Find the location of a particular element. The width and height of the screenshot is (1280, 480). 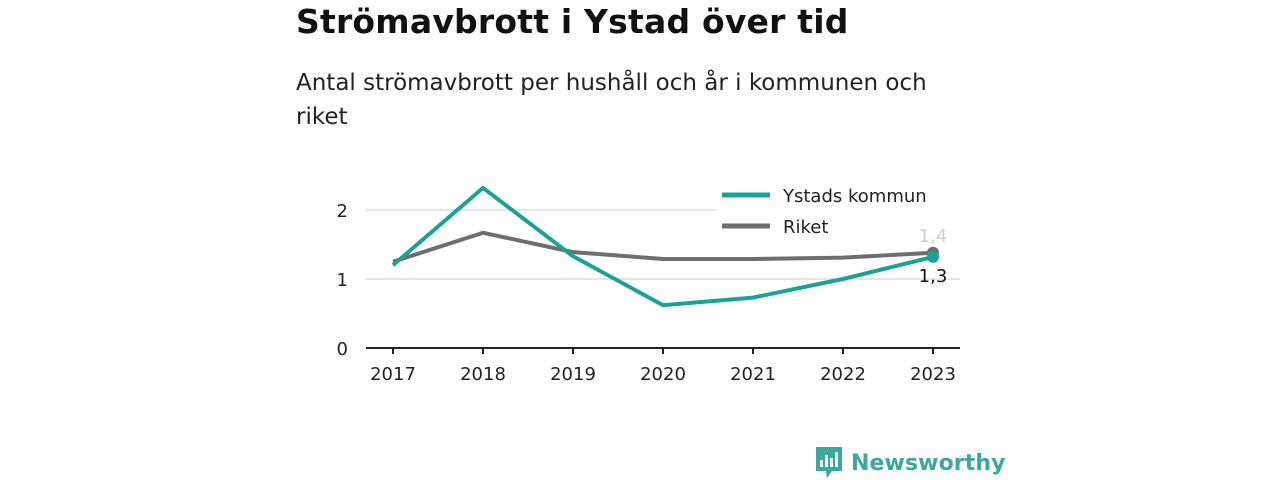

x-tick-label: 2017 is located at coordinates (393, 374).